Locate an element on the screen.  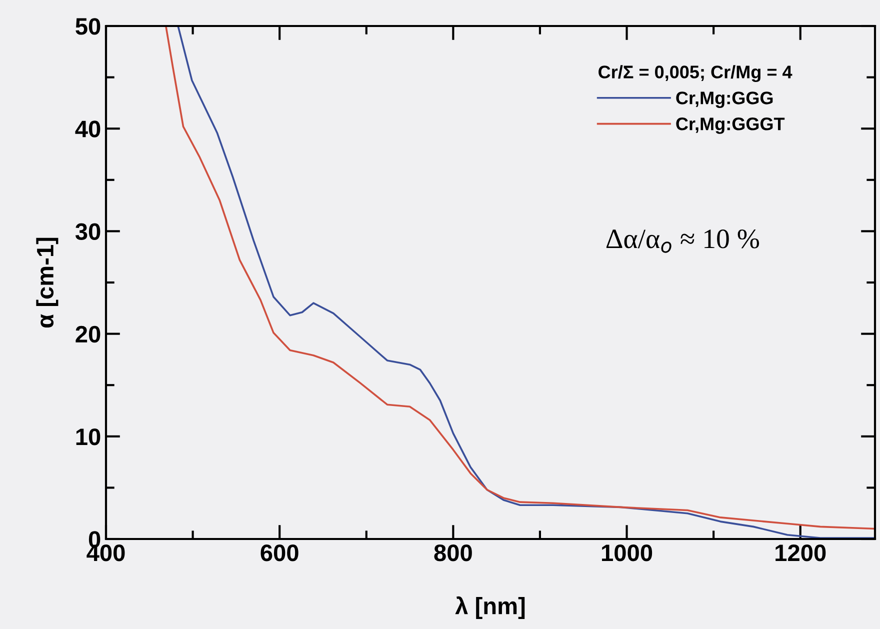
legend-label: Cr,Mg:GGG is located at coordinates (724, 100).